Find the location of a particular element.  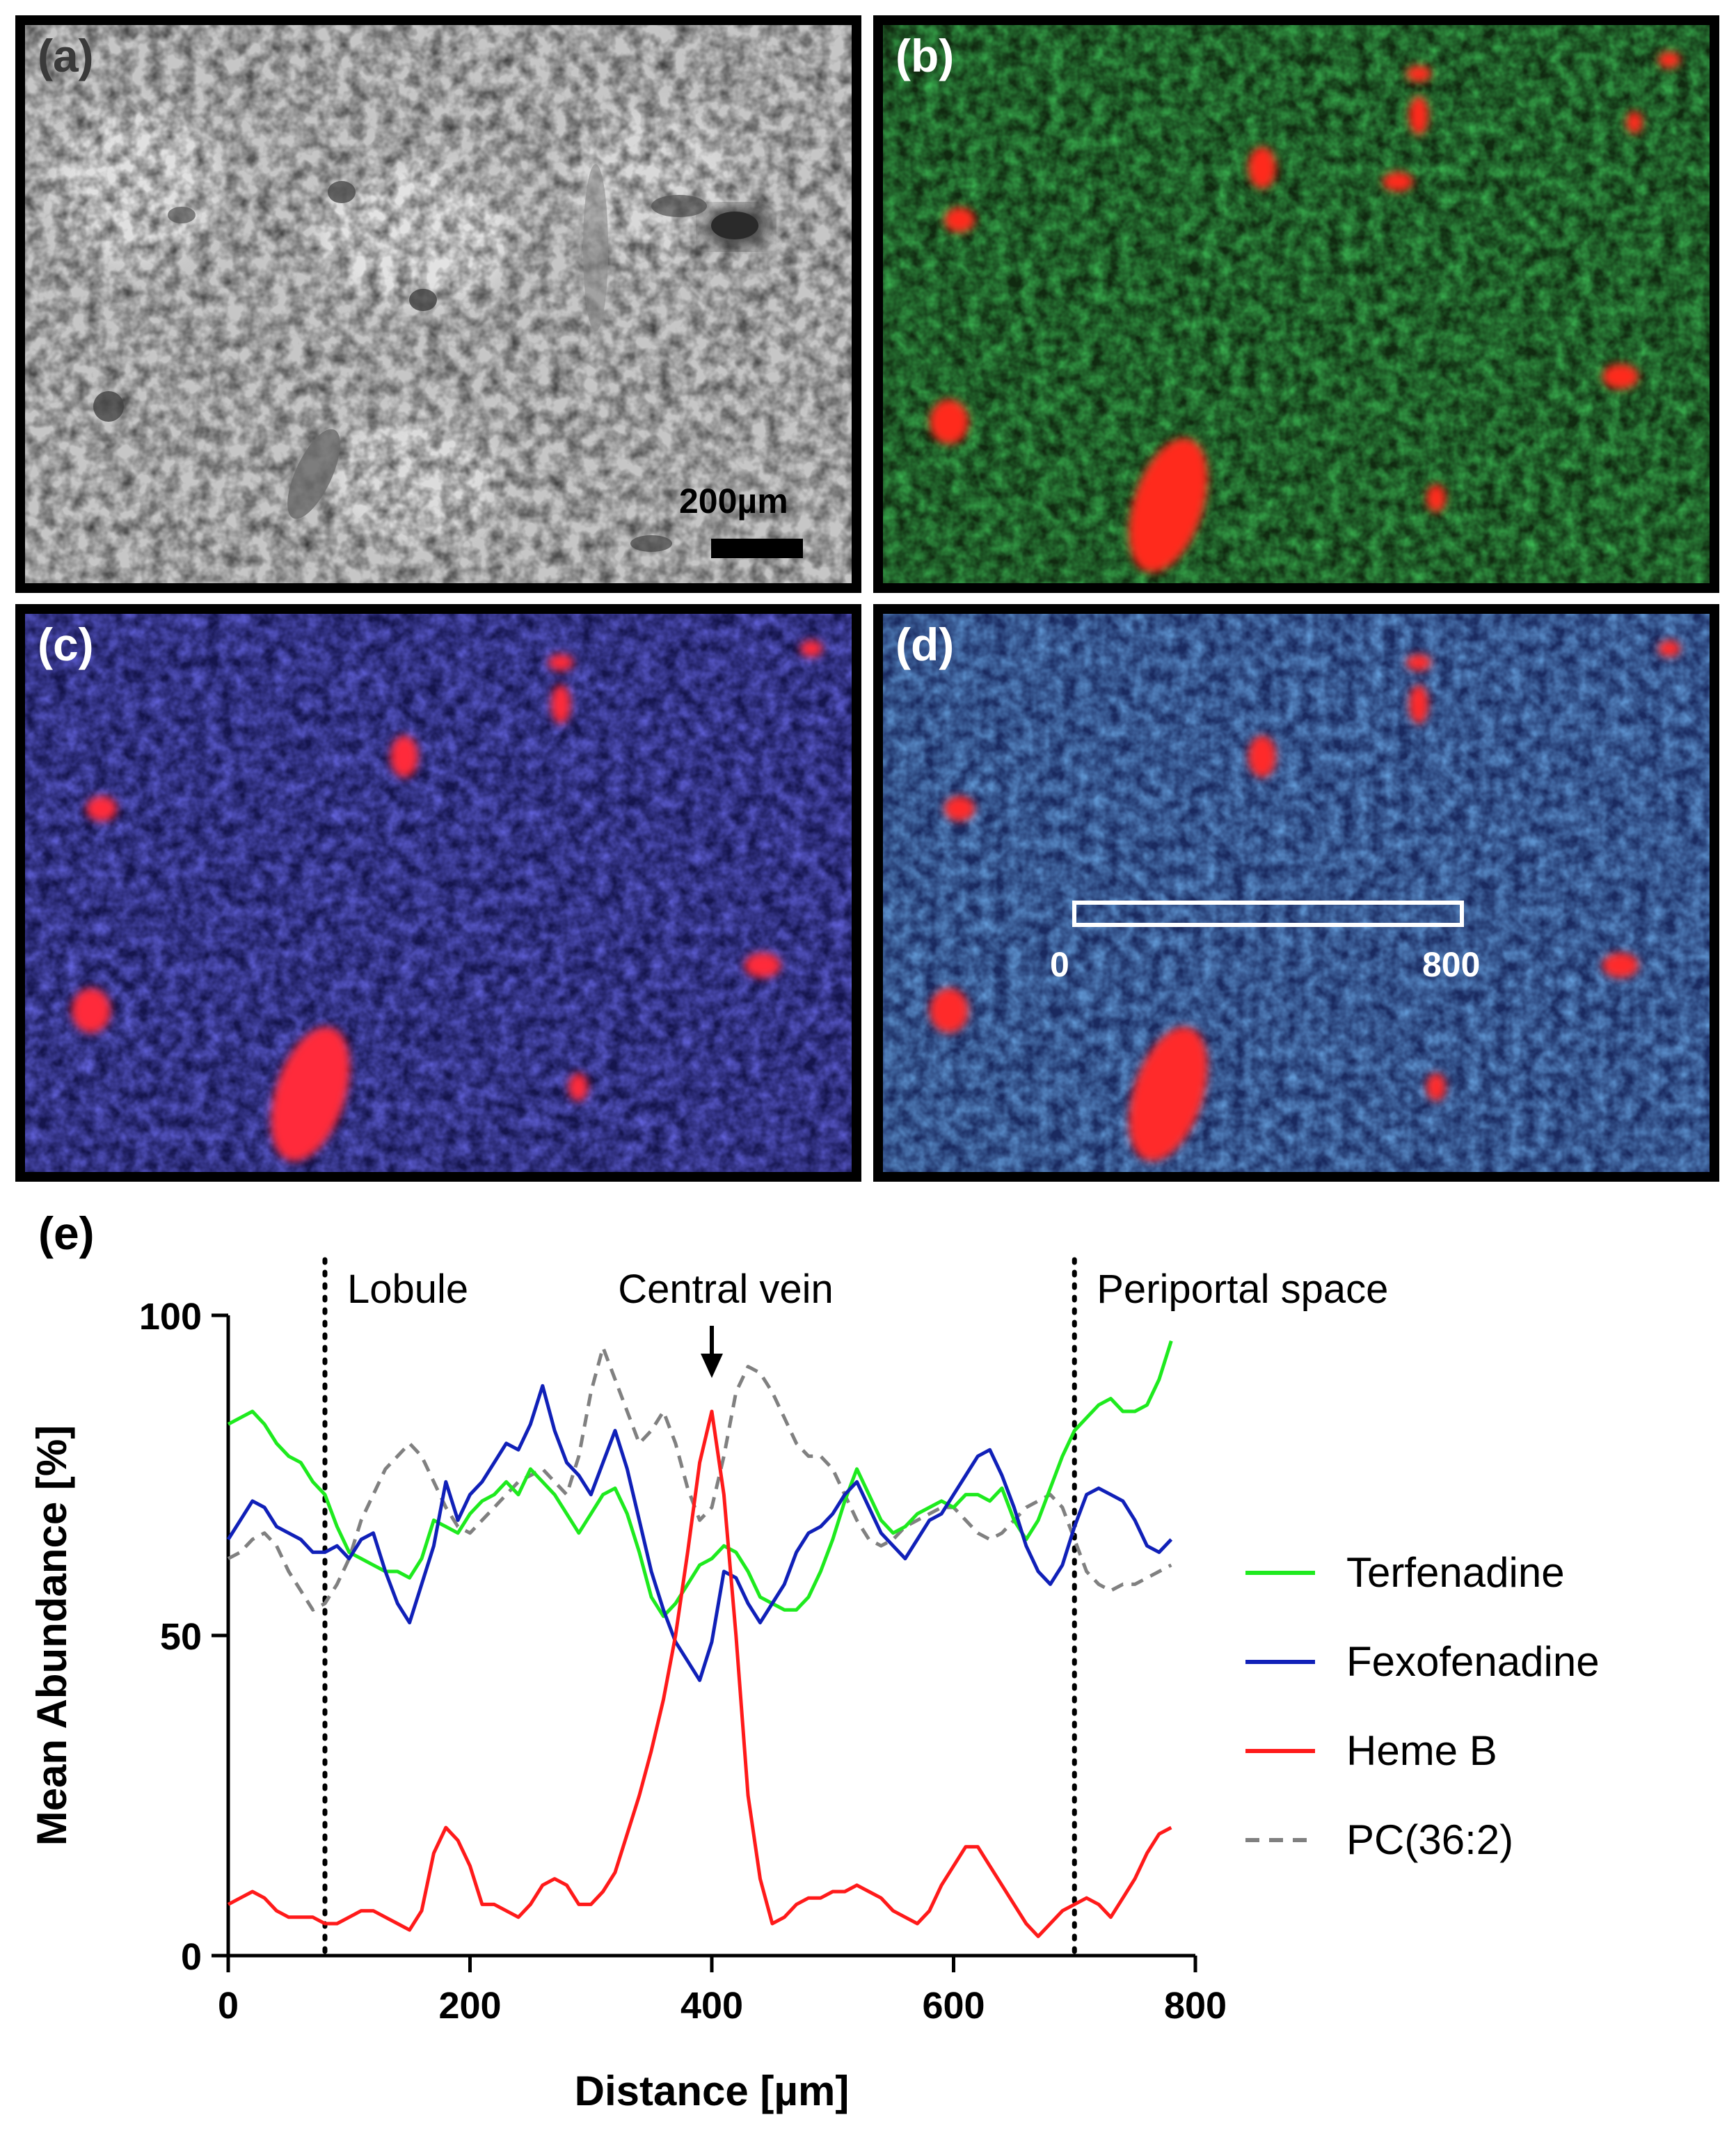

x-tick-label: 200 is located at coordinates (469, 2006).